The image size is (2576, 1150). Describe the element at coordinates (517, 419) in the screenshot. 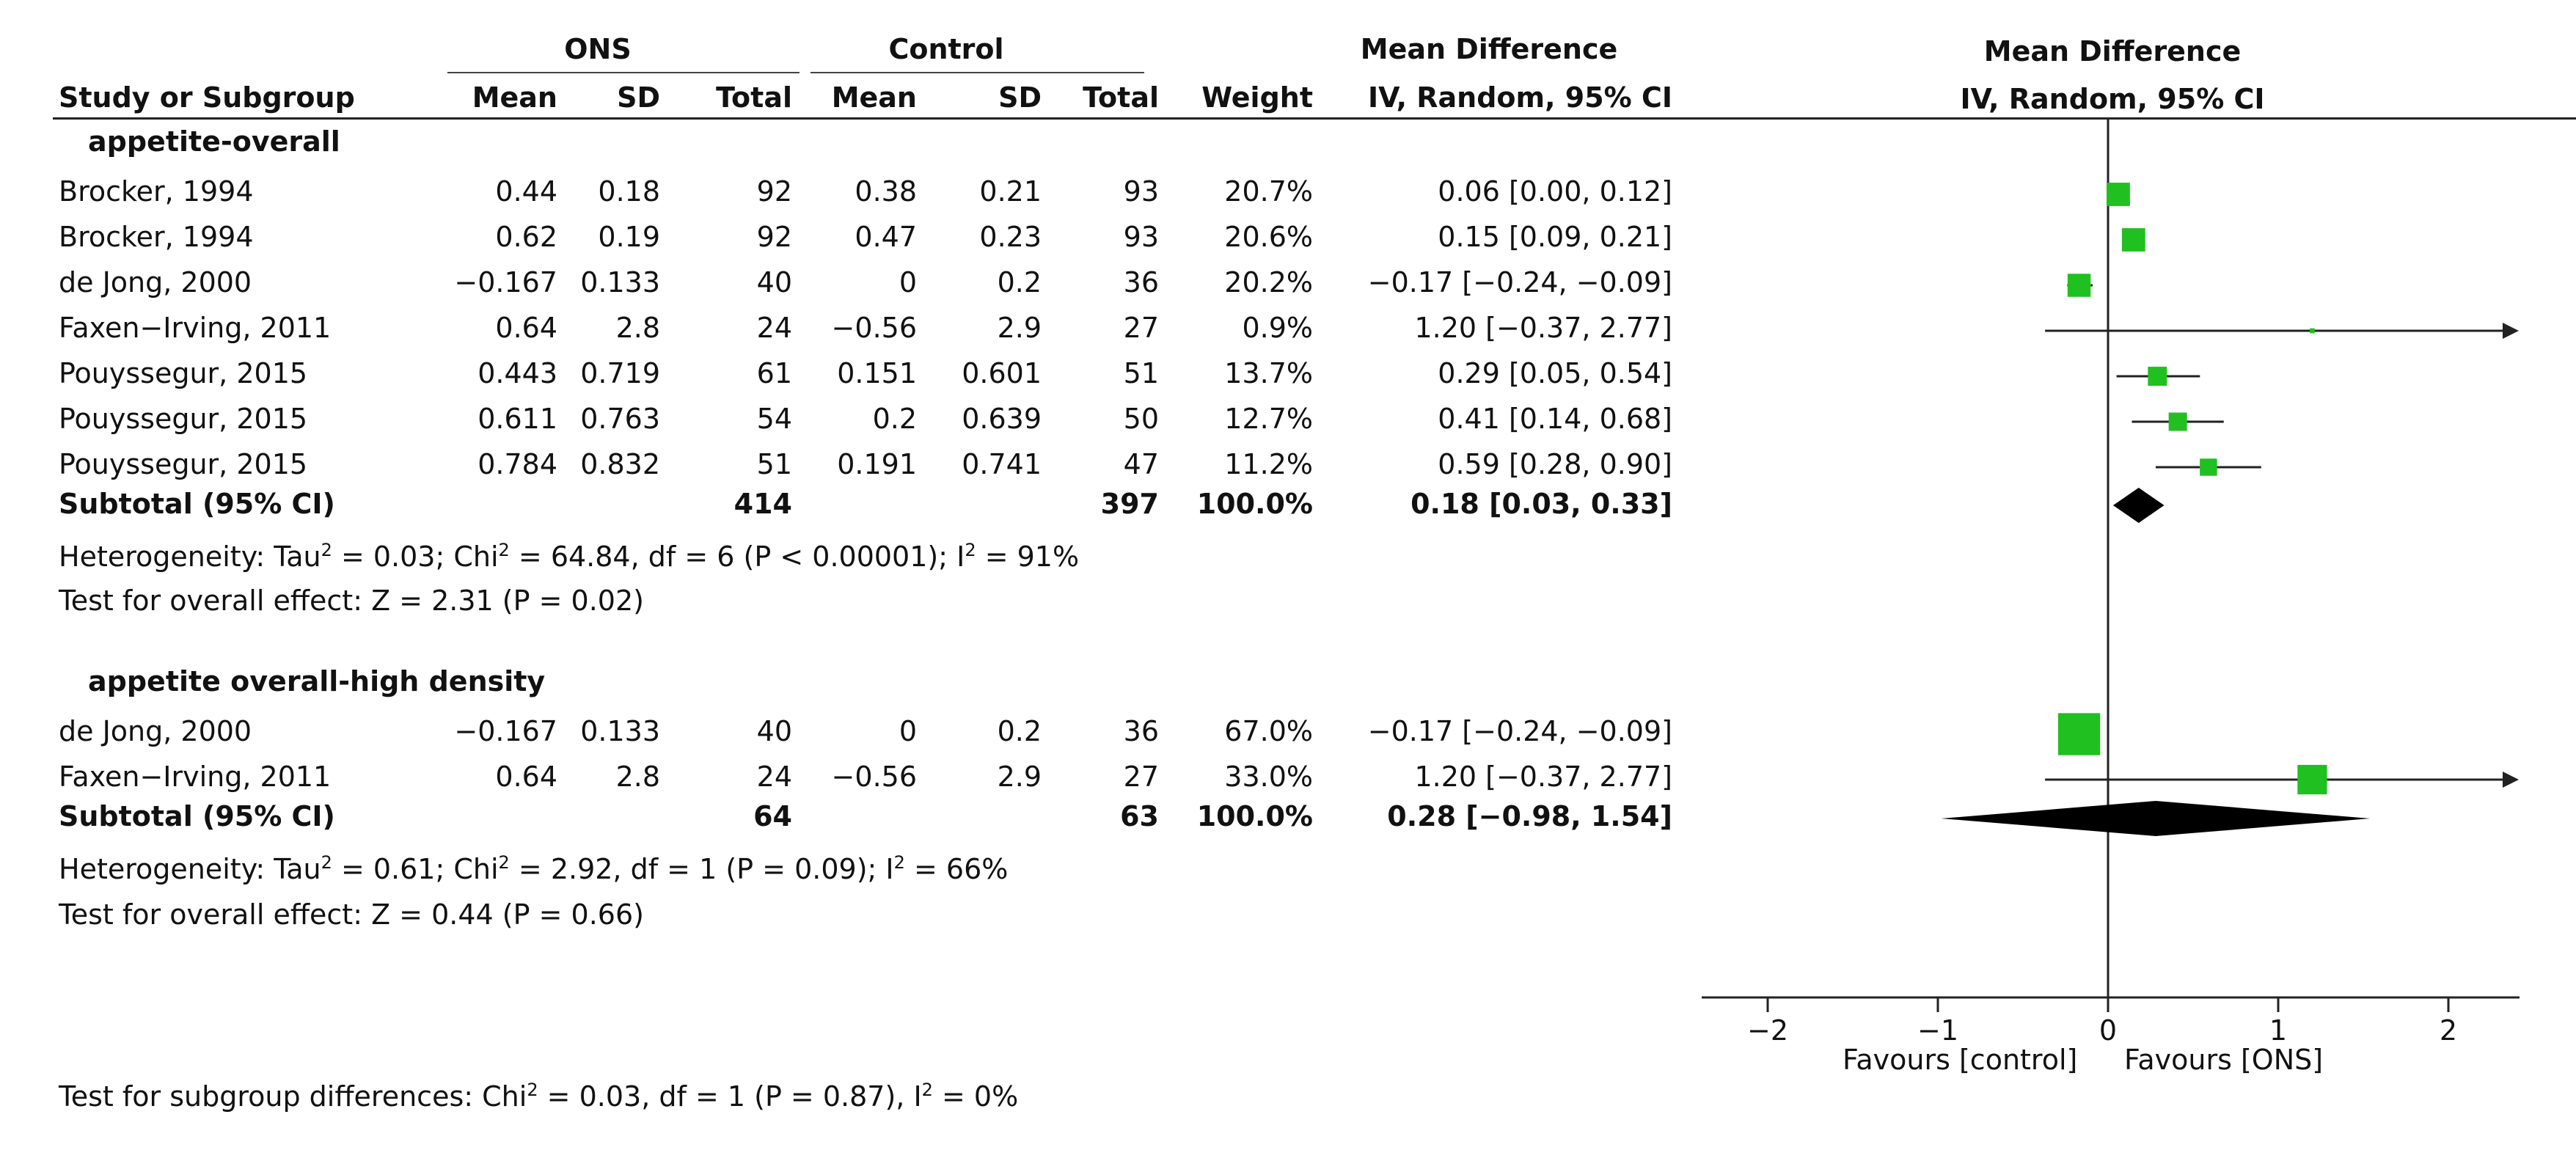

I see `ons-mean: 0.611` at that location.